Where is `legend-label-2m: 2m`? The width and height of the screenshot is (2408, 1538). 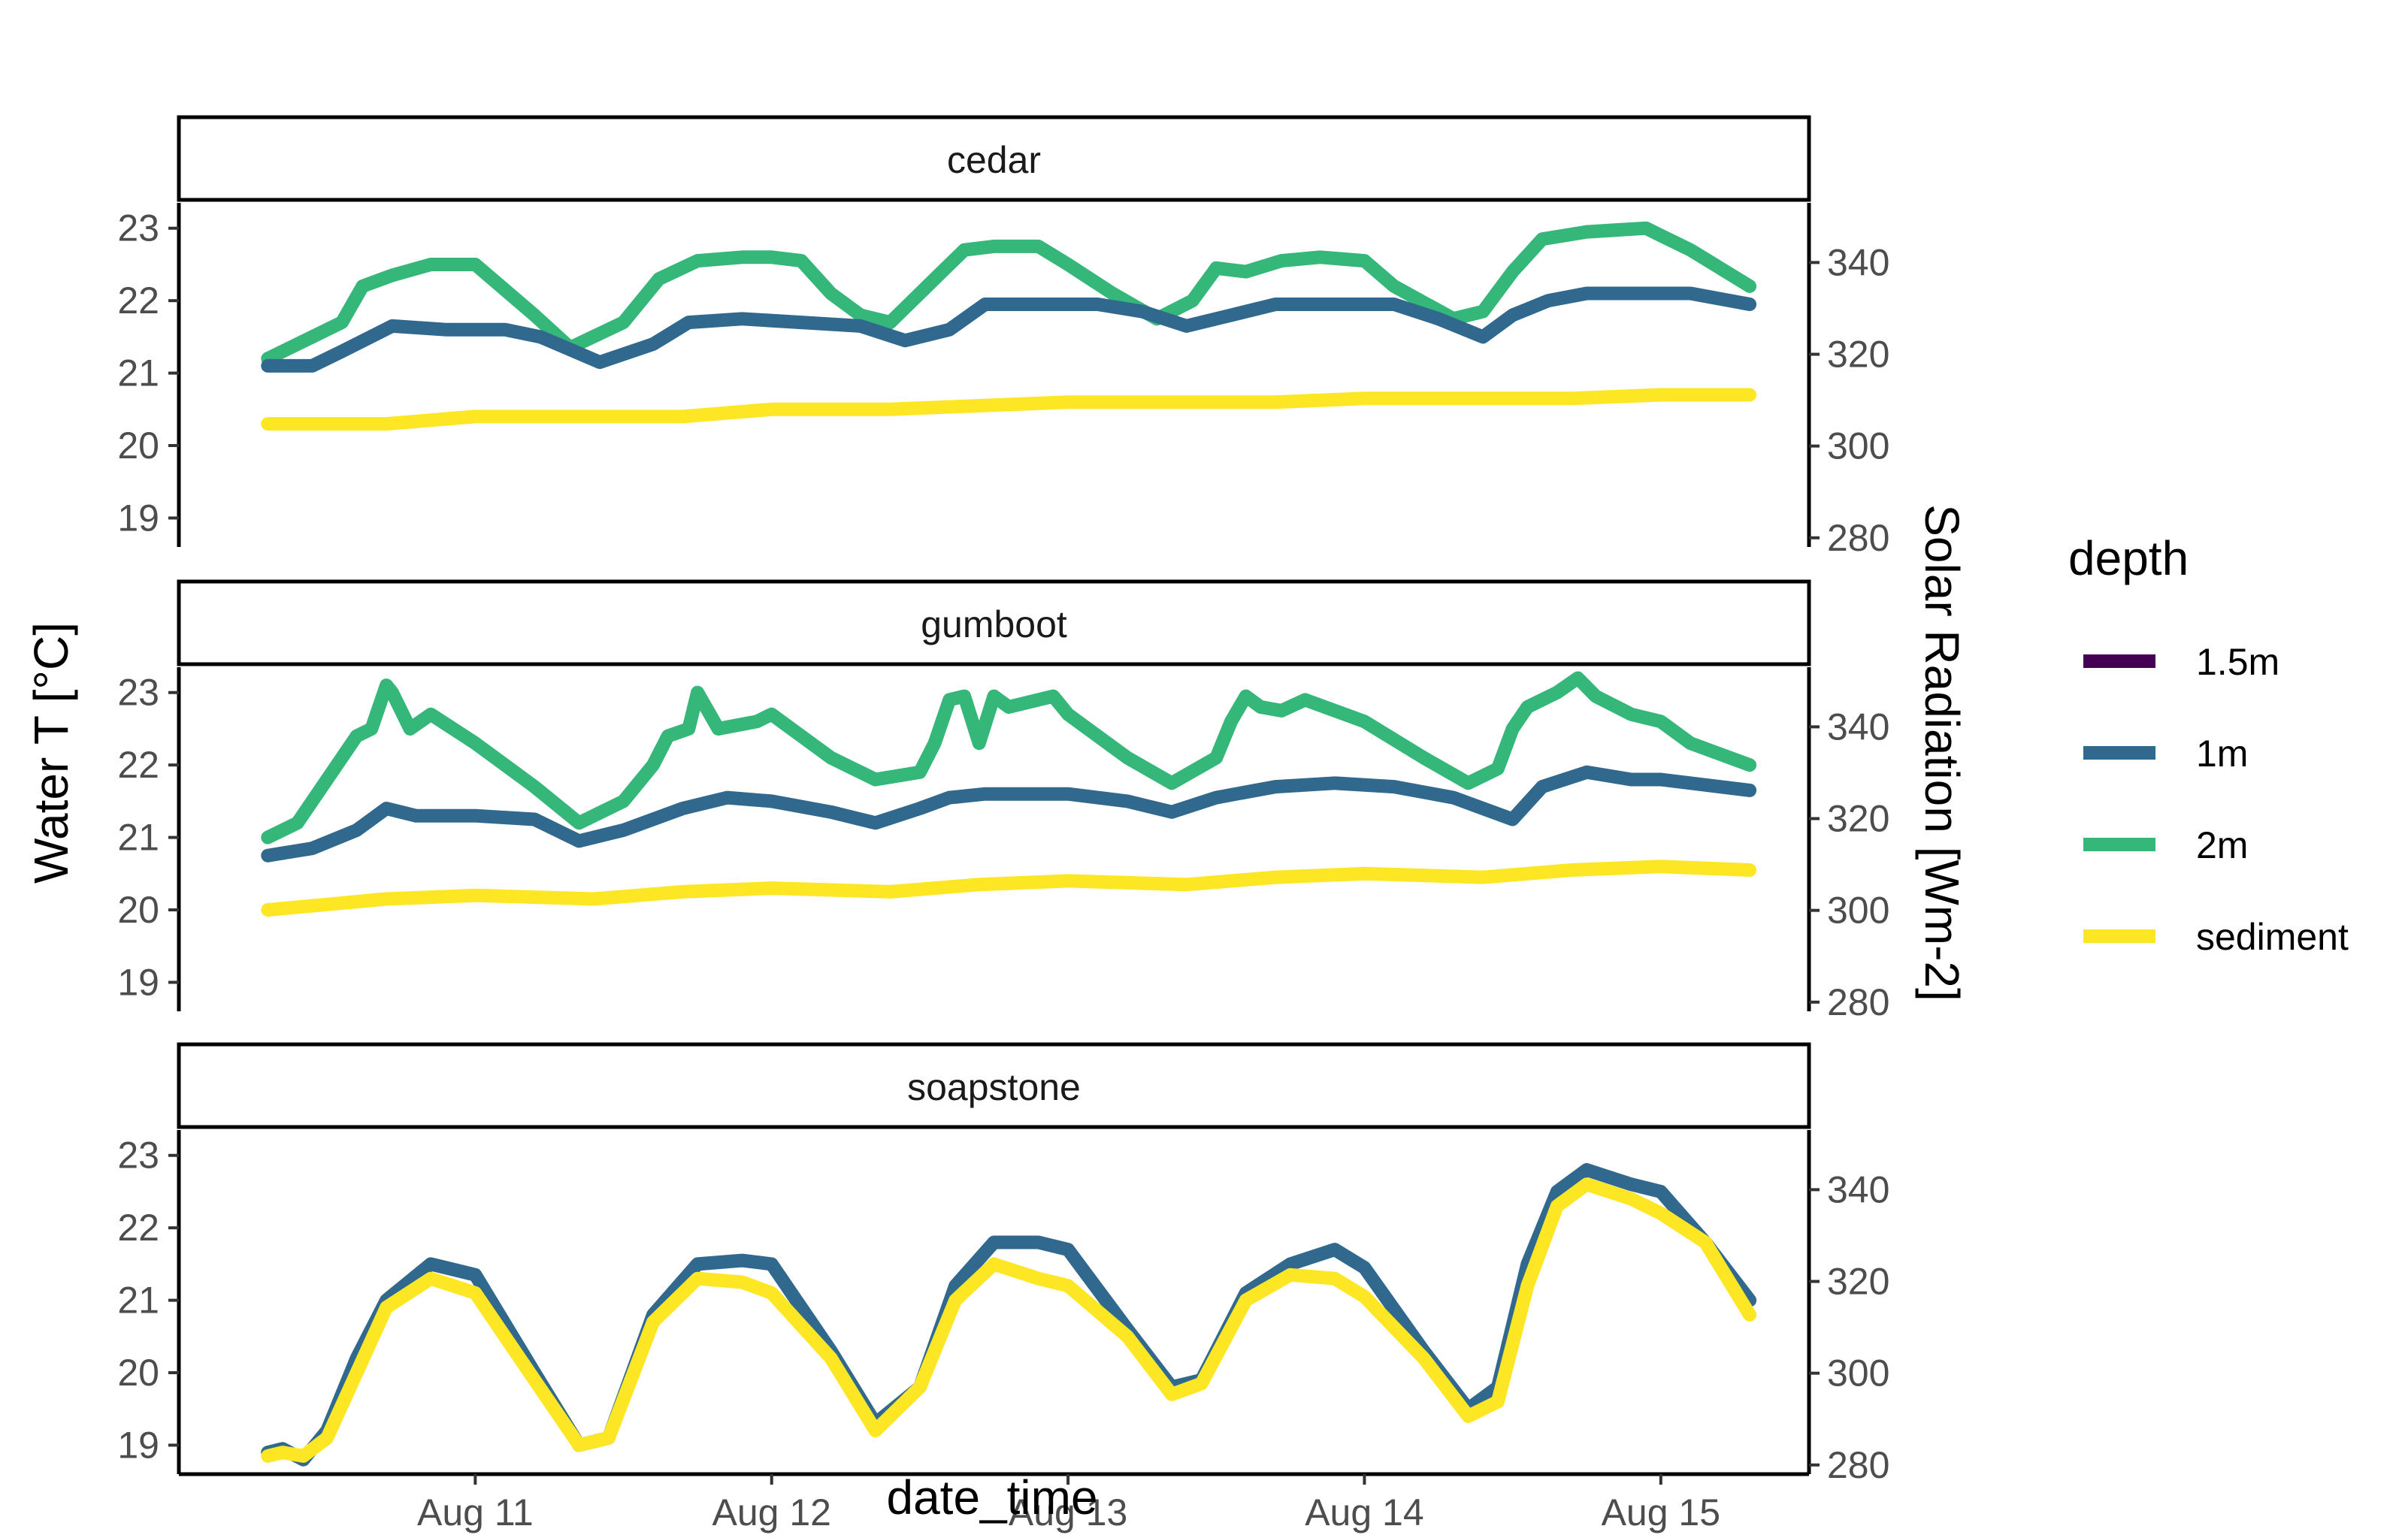 legend-label-2m: 2m is located at coordinates (2222, 845).